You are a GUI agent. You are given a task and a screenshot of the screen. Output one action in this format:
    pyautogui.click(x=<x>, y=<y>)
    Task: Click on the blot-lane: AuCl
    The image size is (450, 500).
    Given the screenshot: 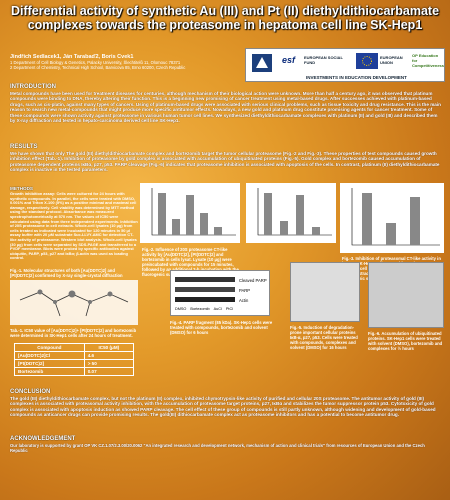 What is the action you would take?
    pyautogui.click(x=217, y=309)
    